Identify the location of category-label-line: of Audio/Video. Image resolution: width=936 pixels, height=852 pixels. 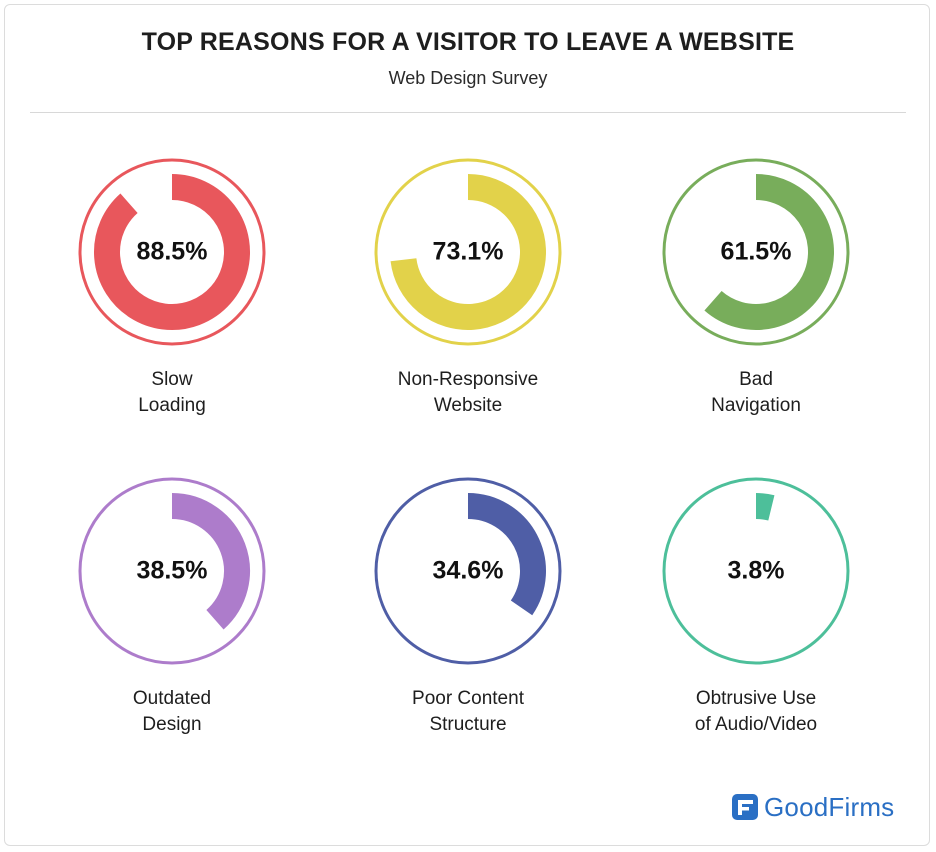
(756, 724).